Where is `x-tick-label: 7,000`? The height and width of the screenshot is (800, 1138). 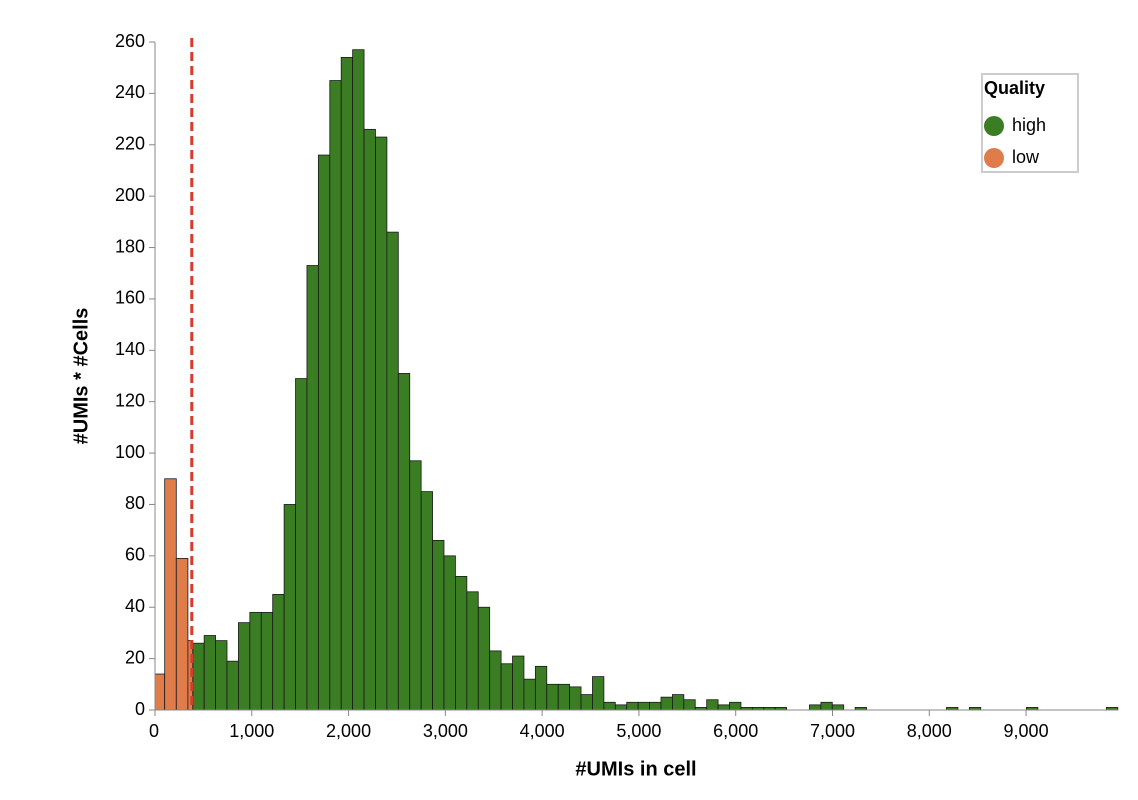 x-tick-label: 7,000 is located at coordinates (832, 731).